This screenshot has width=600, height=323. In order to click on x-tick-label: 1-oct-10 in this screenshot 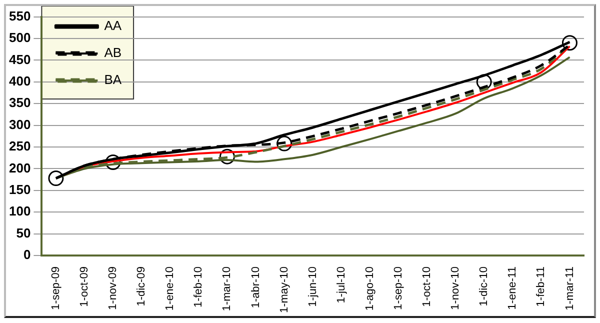, I will do `click(427, 286)`.